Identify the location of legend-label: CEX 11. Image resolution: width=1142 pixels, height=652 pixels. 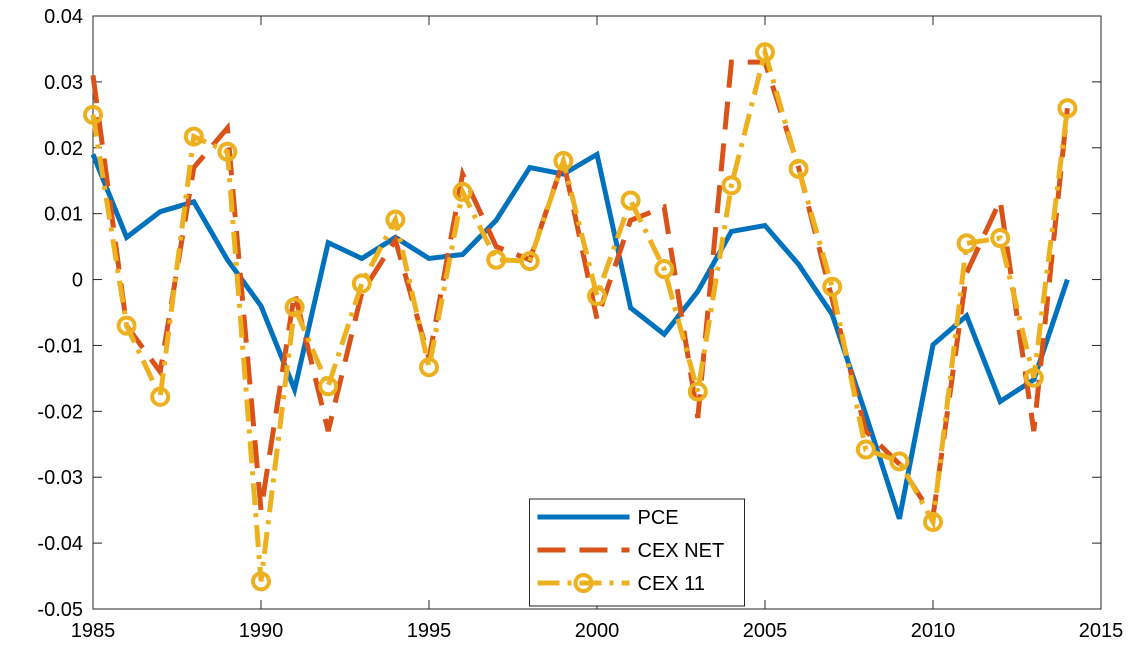
(671, 584).